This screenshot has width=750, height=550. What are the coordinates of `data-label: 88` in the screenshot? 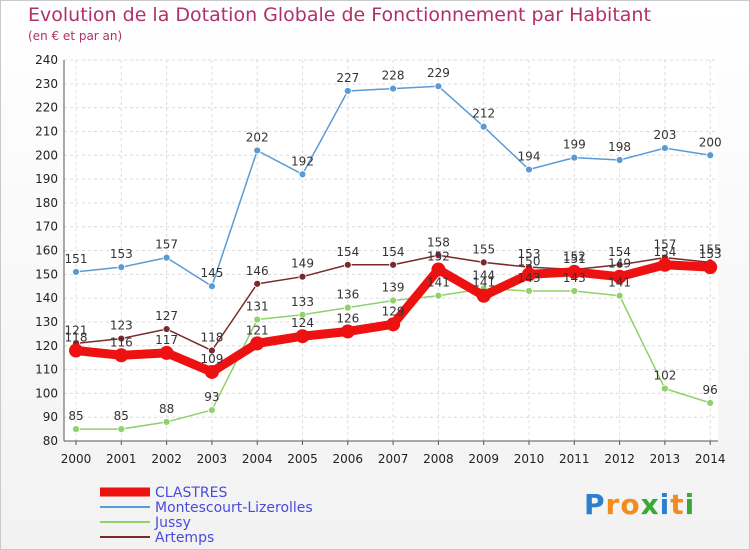 It's located at (166, 409).